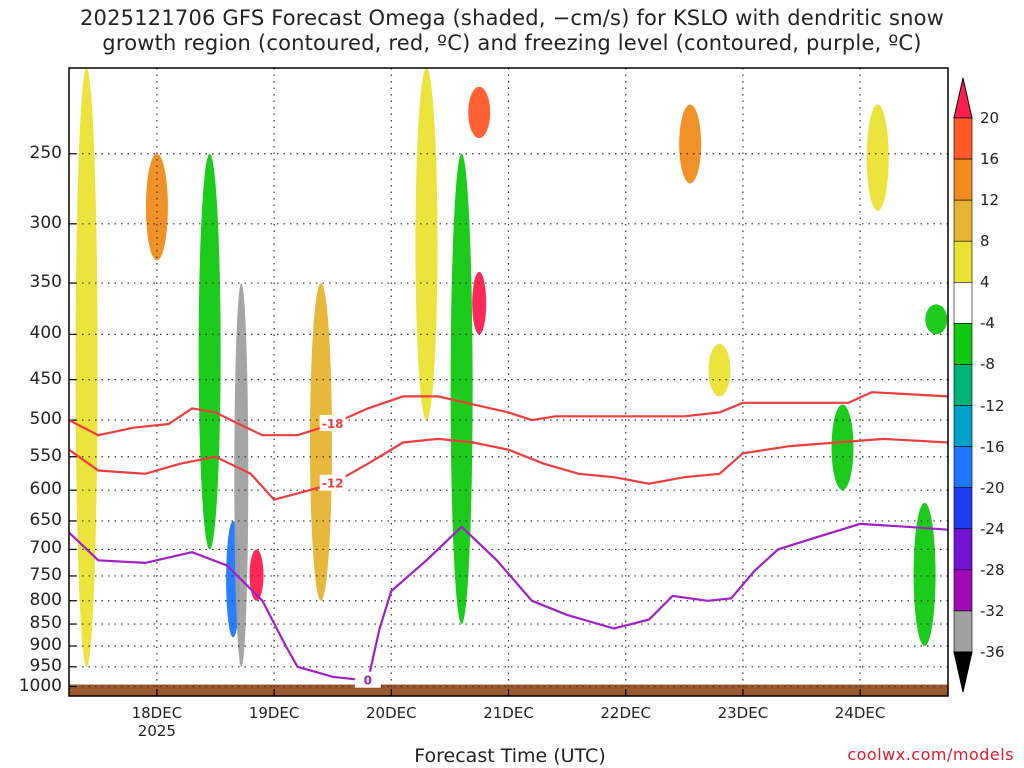 The width and height of the screenshot is (1024, 768). What do you see at coordinates (31, 645) in the screenshot?
I see `y-tick-label: 900` at bounding box center [31, 645].